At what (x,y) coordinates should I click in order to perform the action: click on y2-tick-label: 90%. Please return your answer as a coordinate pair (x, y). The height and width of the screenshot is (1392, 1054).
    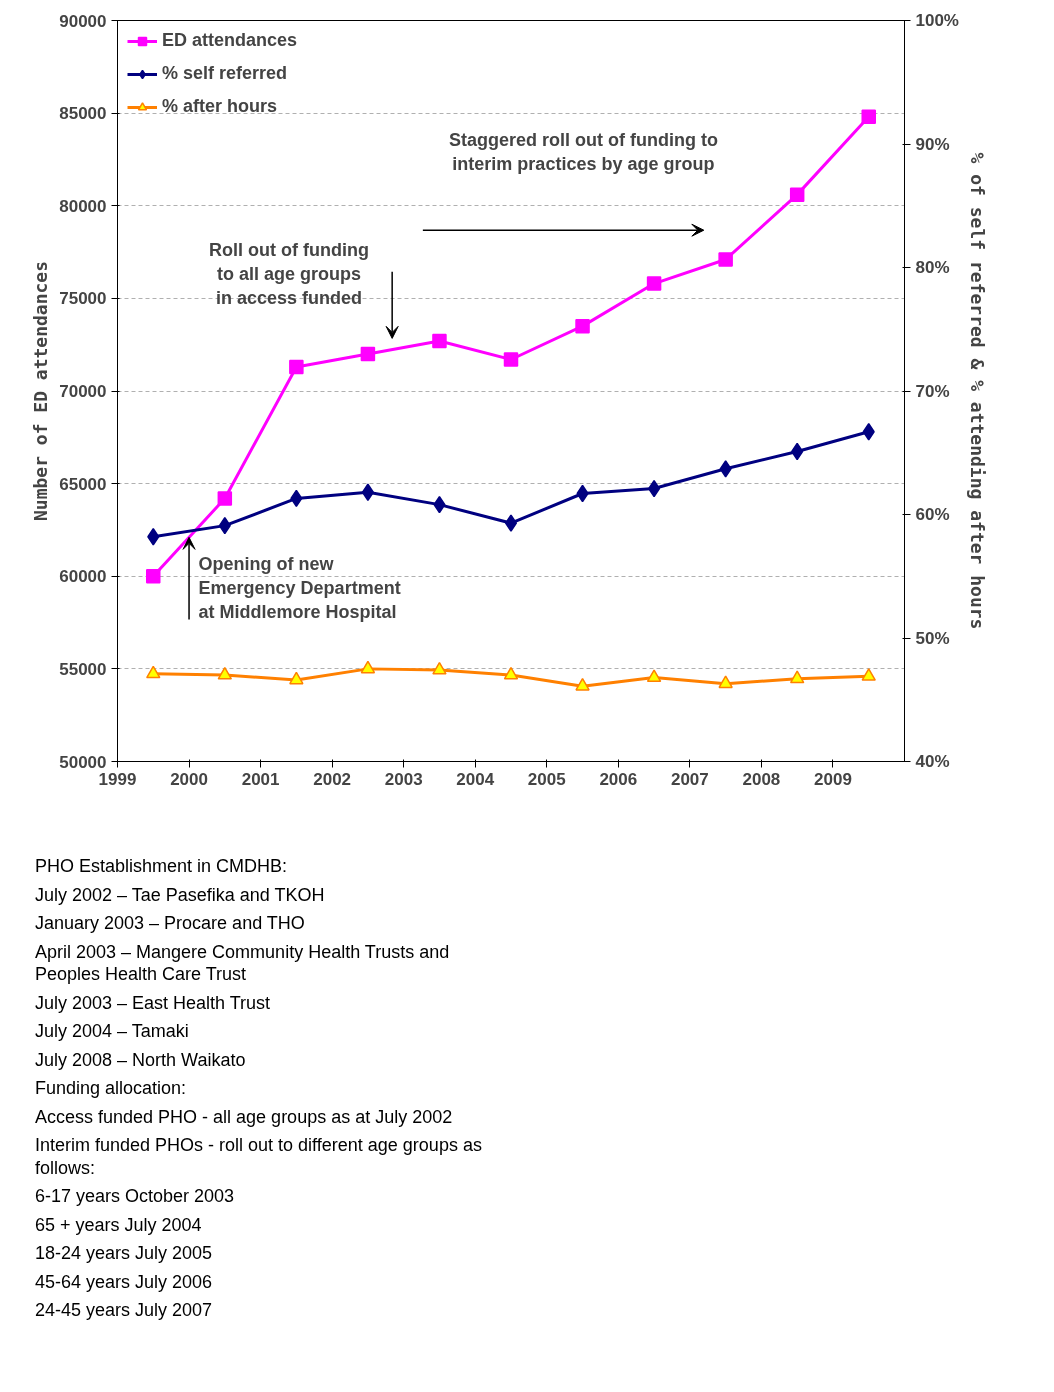
    Looking at the image, I should click on (932, 144).